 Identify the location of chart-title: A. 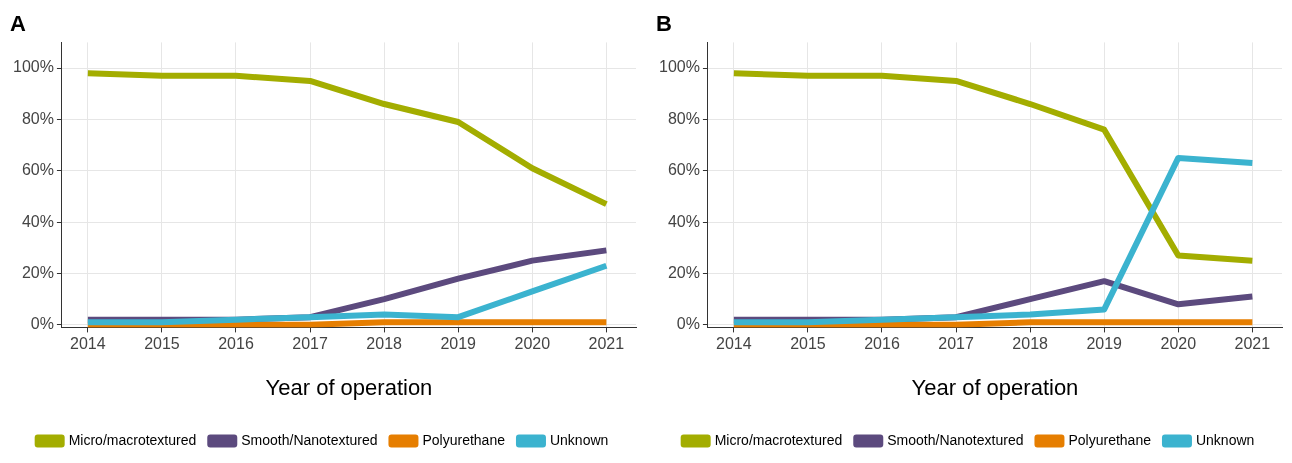
(18, 24).